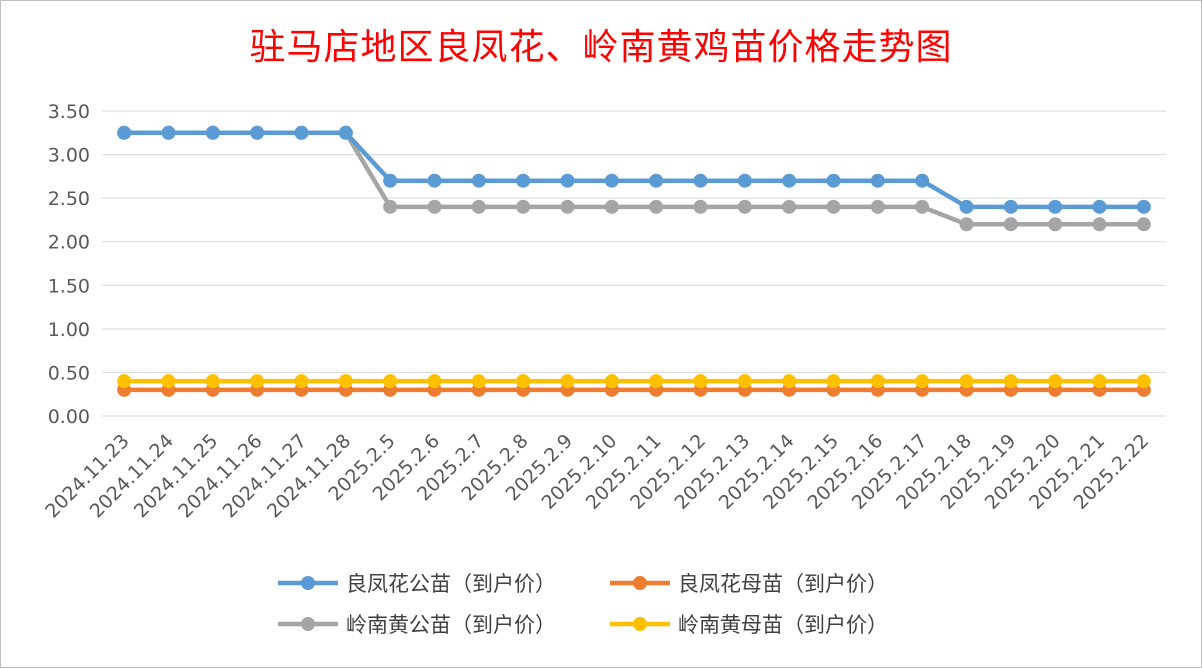  What do you see at coordinates (601, 47) in the screenshot?
I see `chart-title: 驻马店地区良凤花、岭南黄鸡苗价格走势图` at bounding box center [601, 47].